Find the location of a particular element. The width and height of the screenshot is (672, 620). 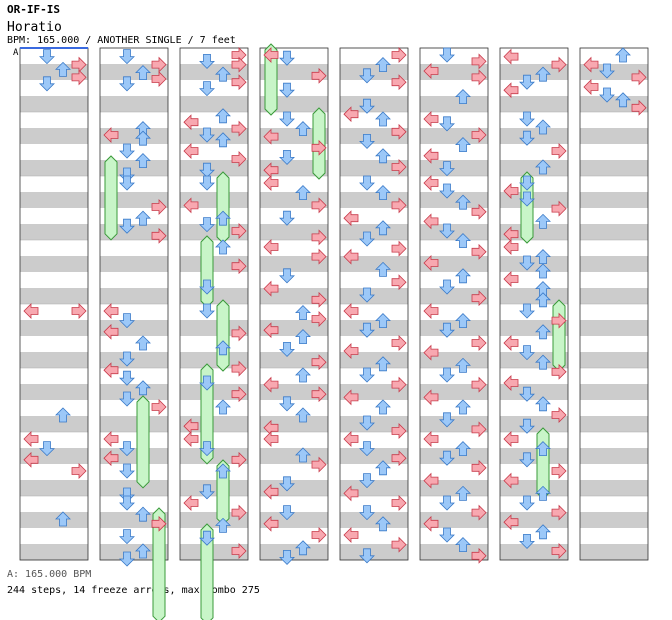

chart-info: BPM: 165.000 / ANOTHER SINGLE / 7 feet is located at coordinates (121, 40).